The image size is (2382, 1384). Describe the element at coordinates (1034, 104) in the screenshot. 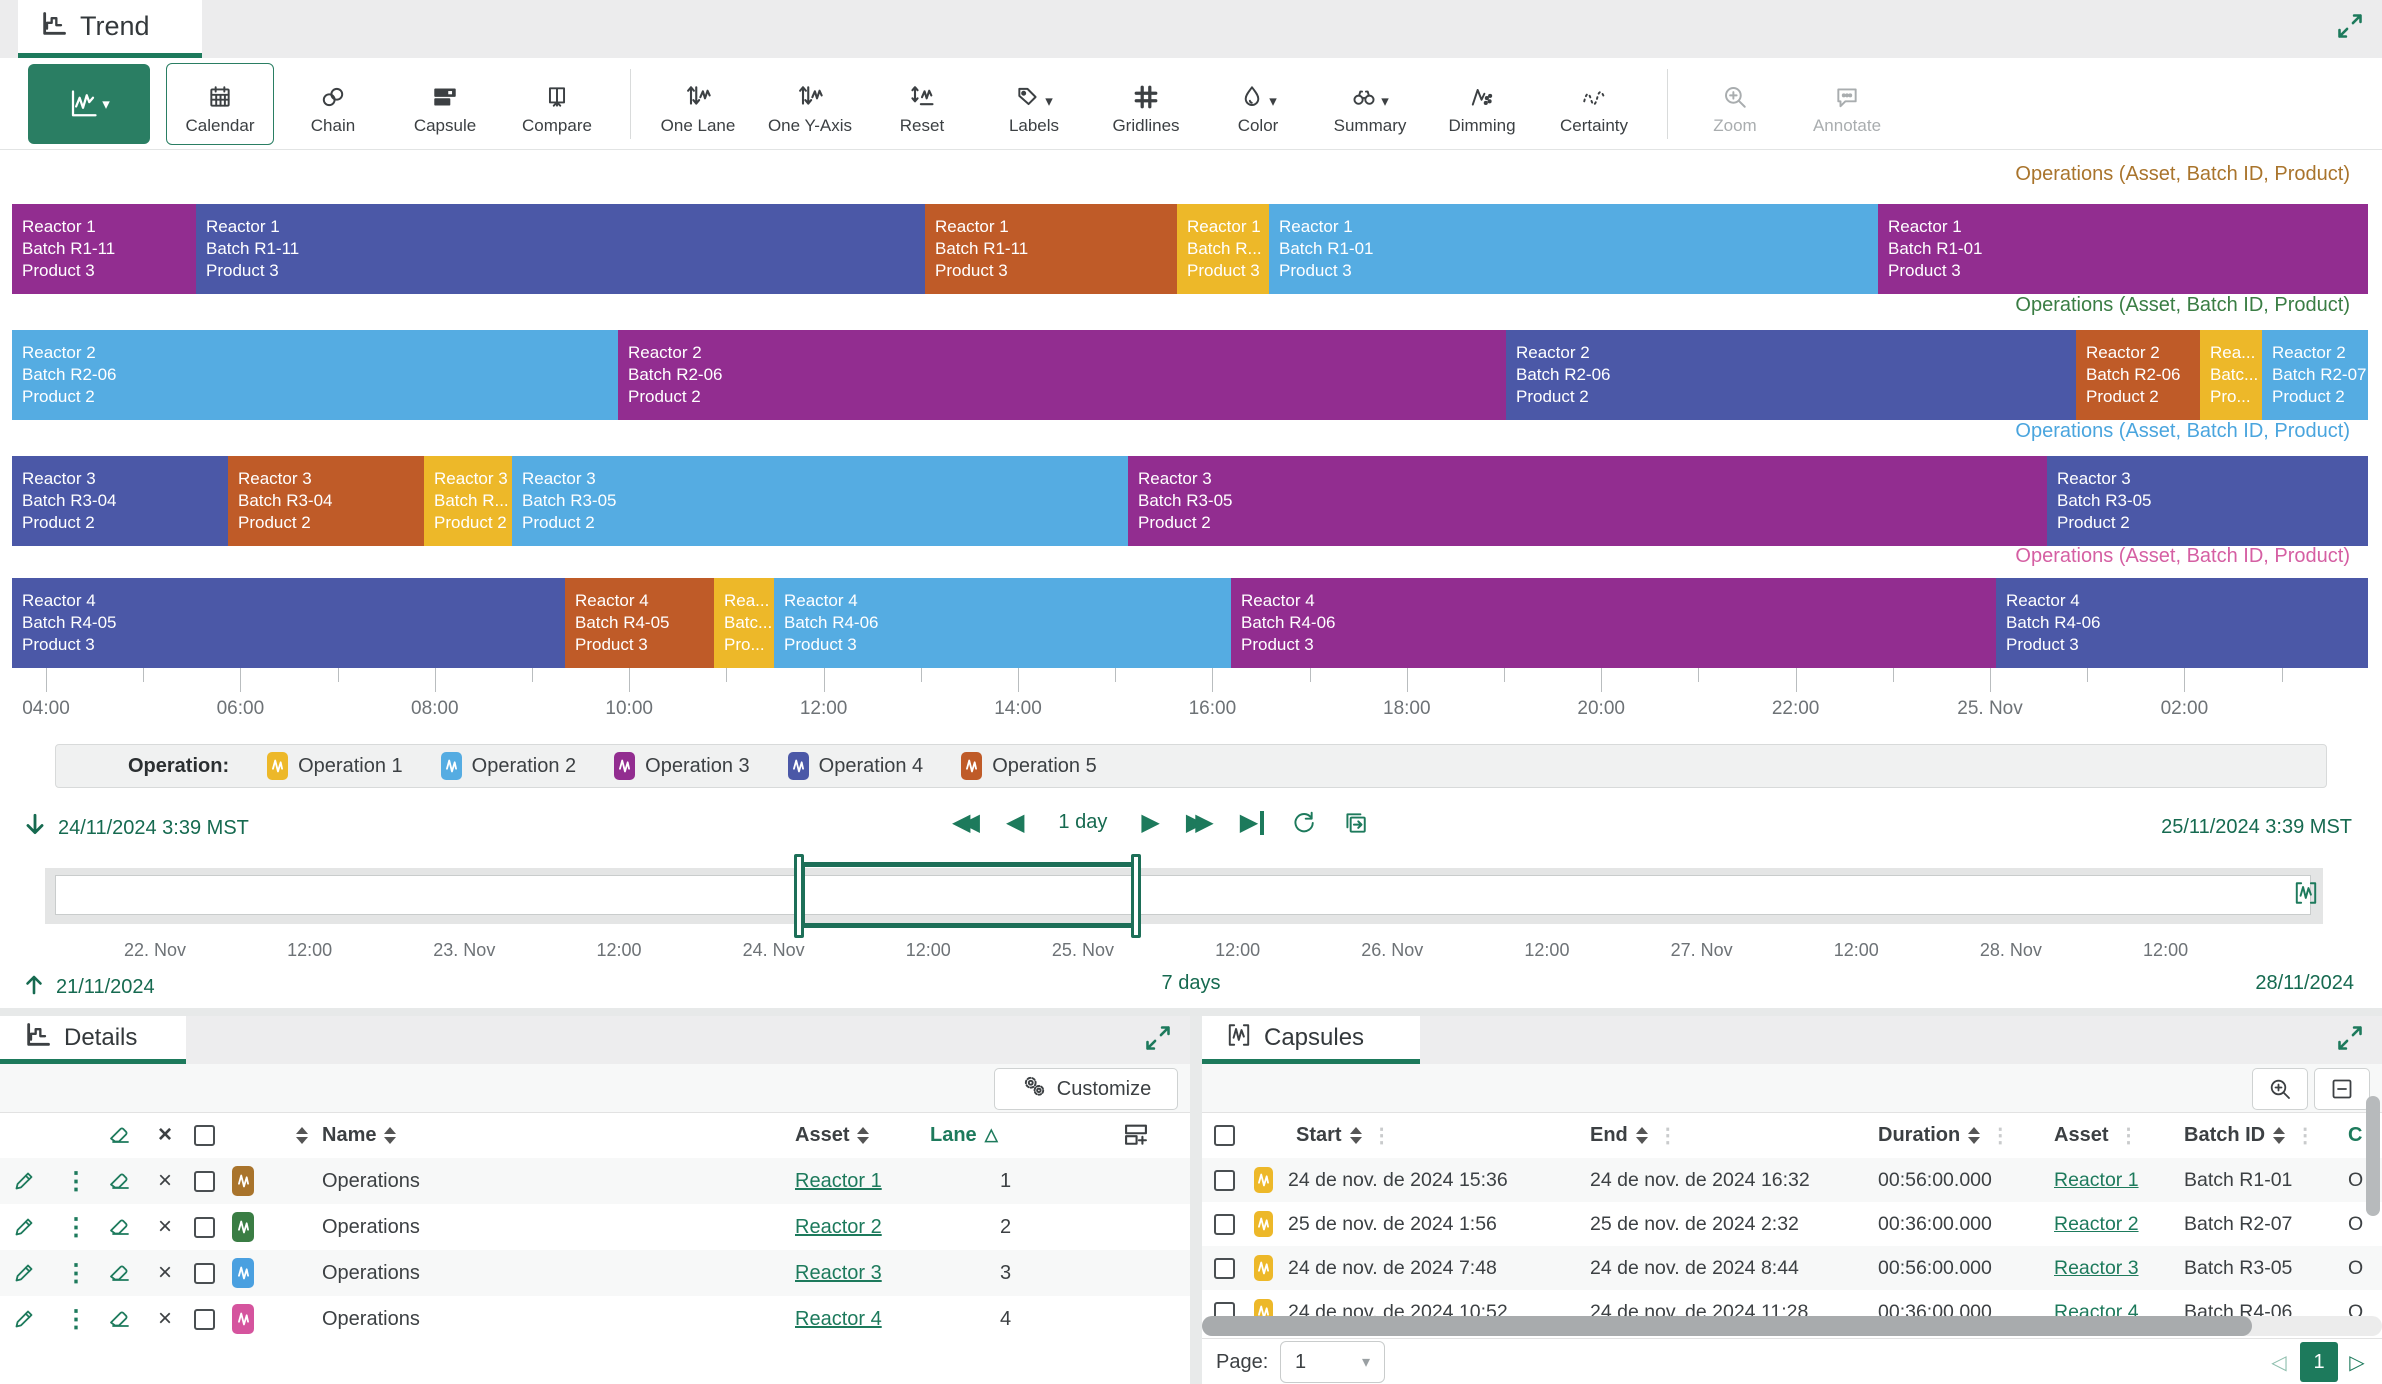

I see `labels-button: ▾ Labels` at that location.